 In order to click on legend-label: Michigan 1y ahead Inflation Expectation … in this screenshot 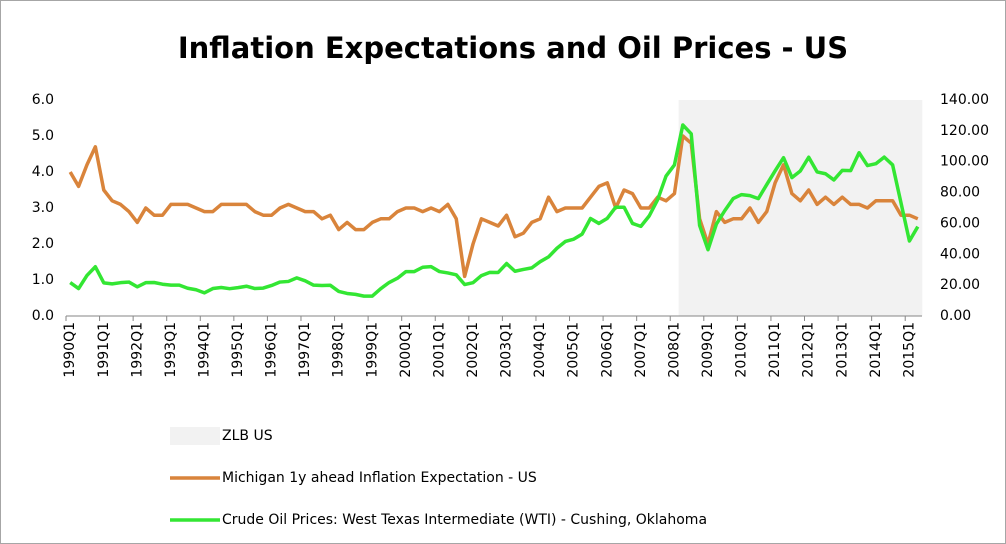, I will do `click(379, 478)`.